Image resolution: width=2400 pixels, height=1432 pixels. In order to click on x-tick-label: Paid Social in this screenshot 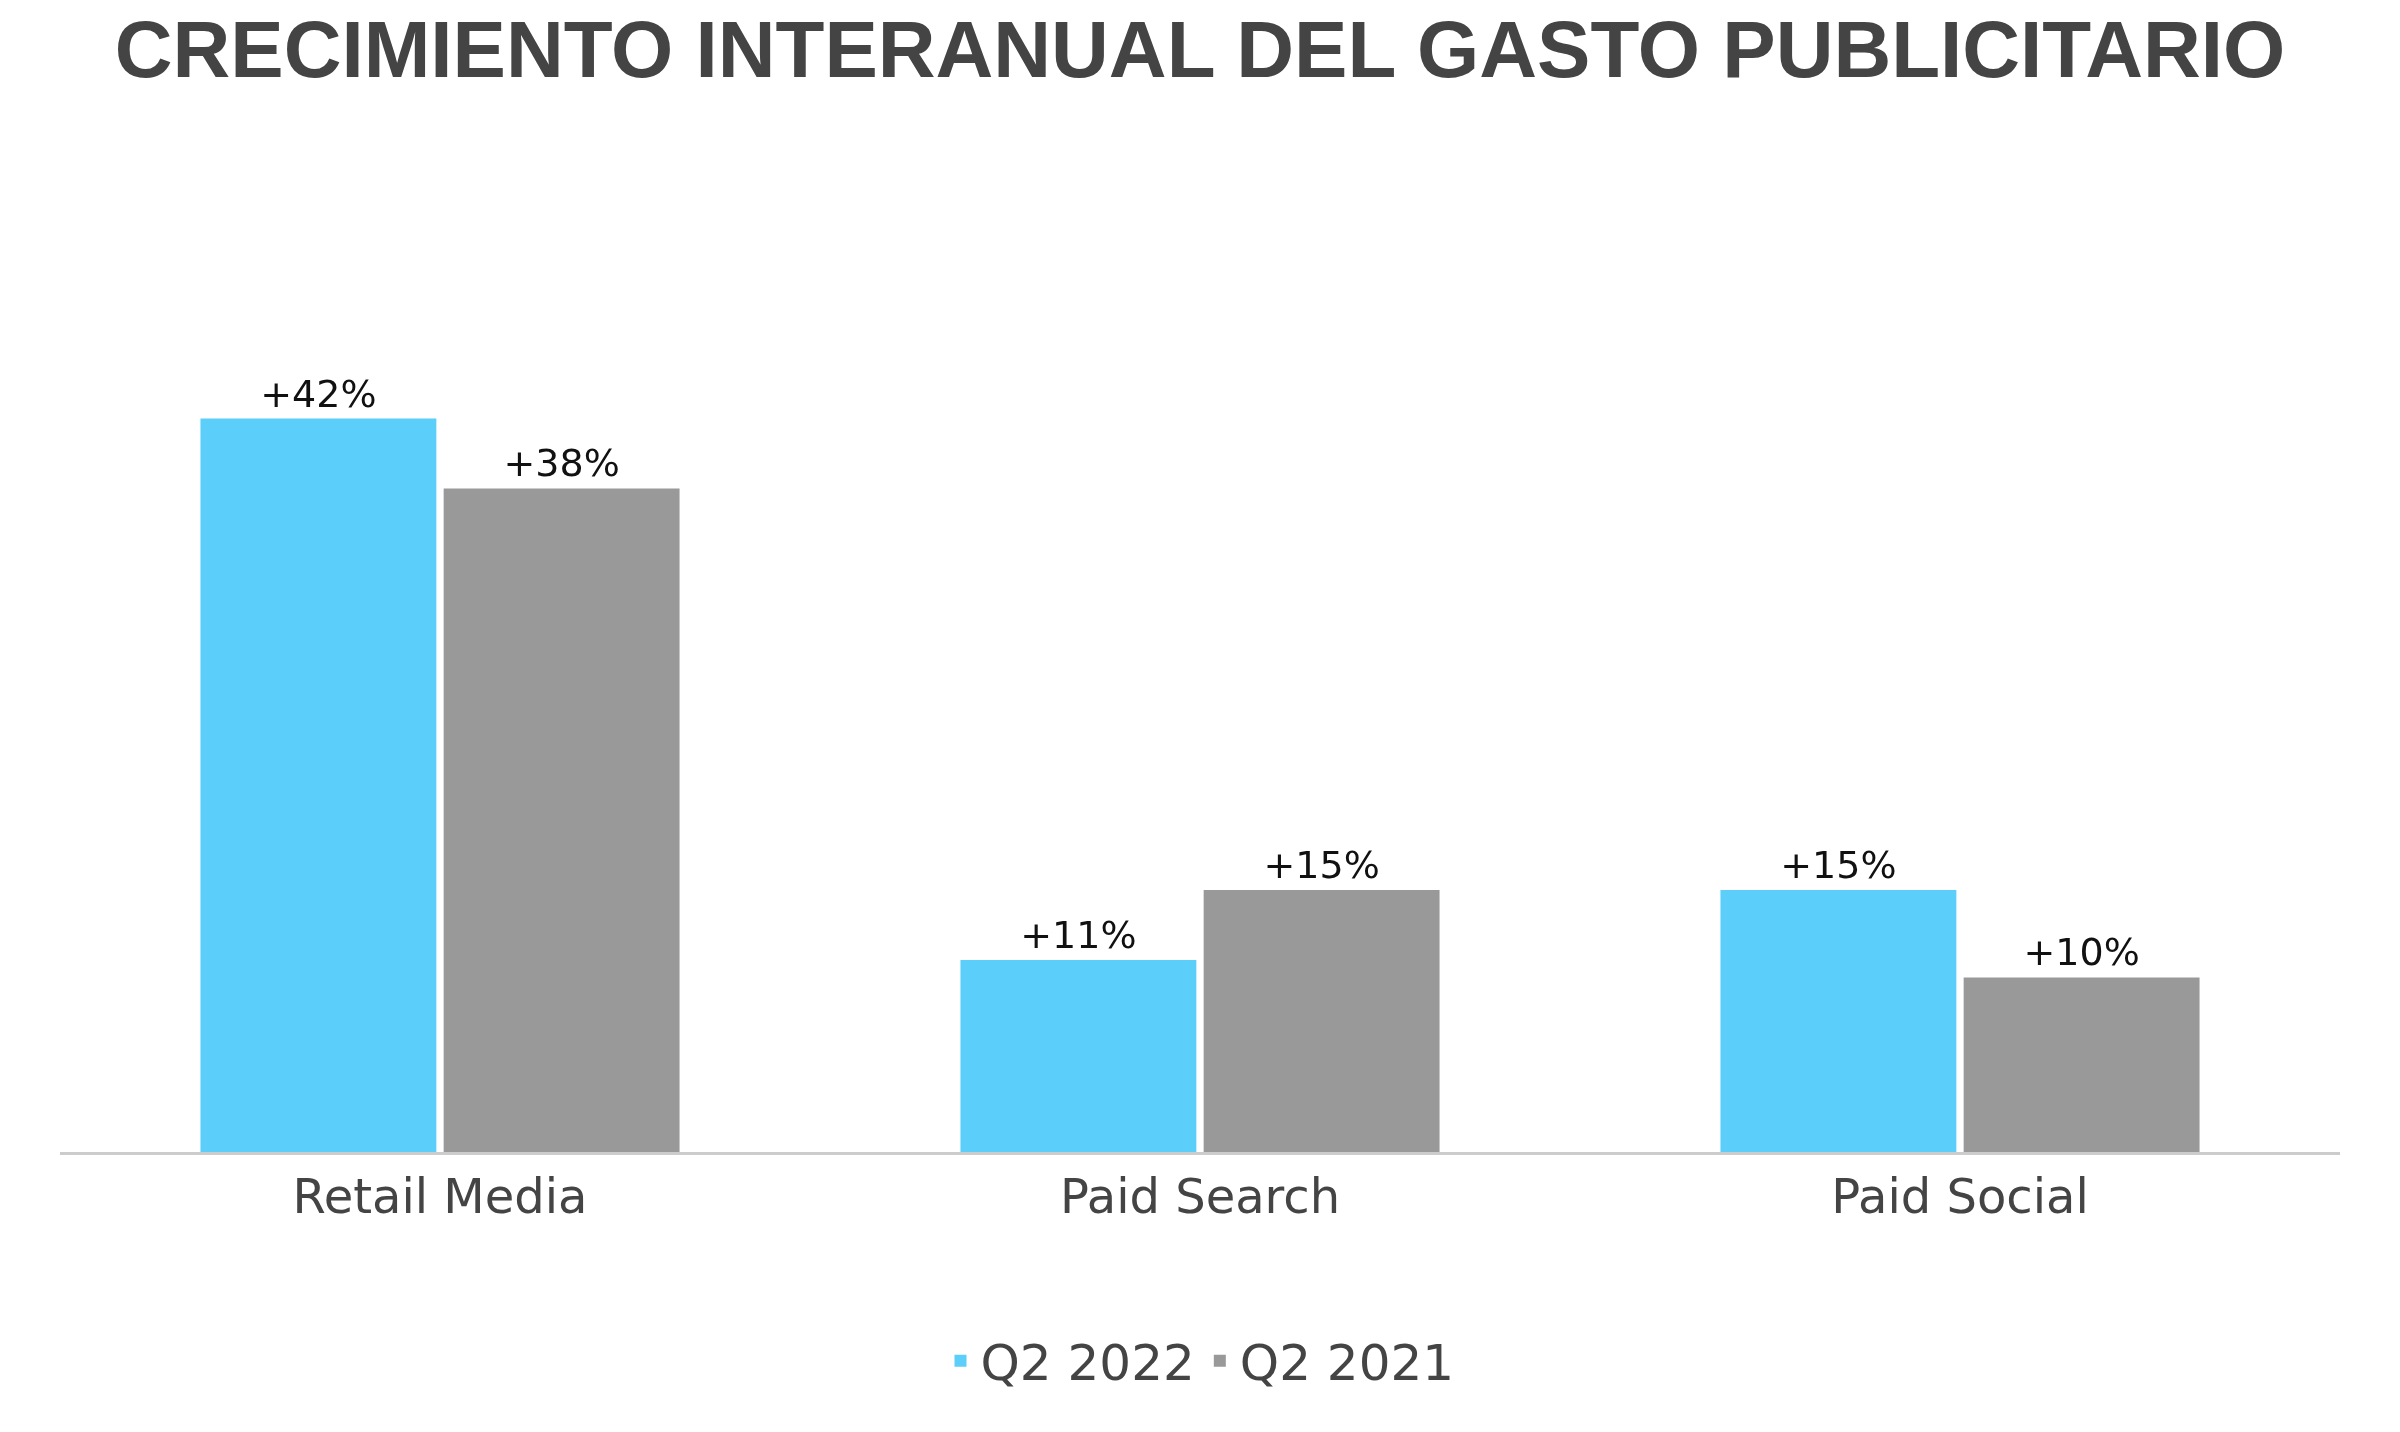, I will do `click(1960, 1195)`.